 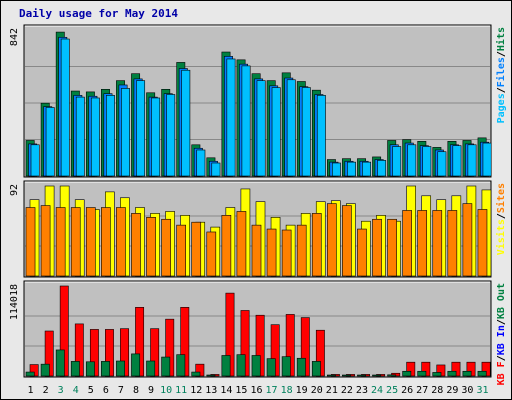 I want to click on panel-bottom-legend: KB F/KB In/KB Out, so click(x=501, y=334).